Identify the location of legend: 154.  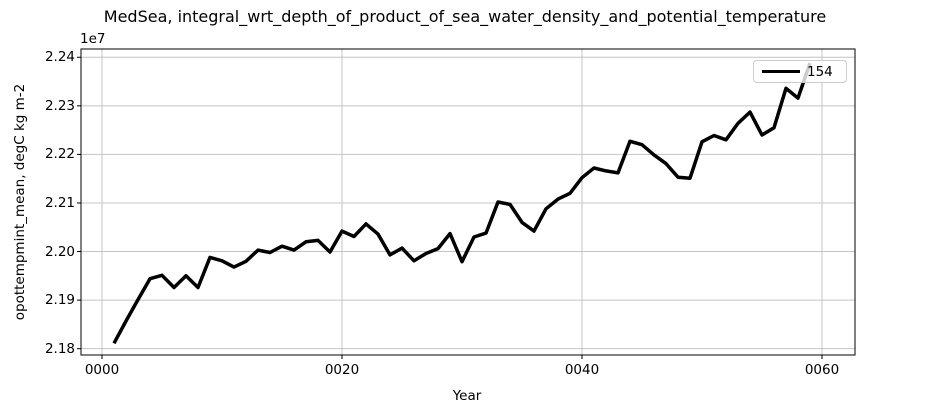
(800, 71).